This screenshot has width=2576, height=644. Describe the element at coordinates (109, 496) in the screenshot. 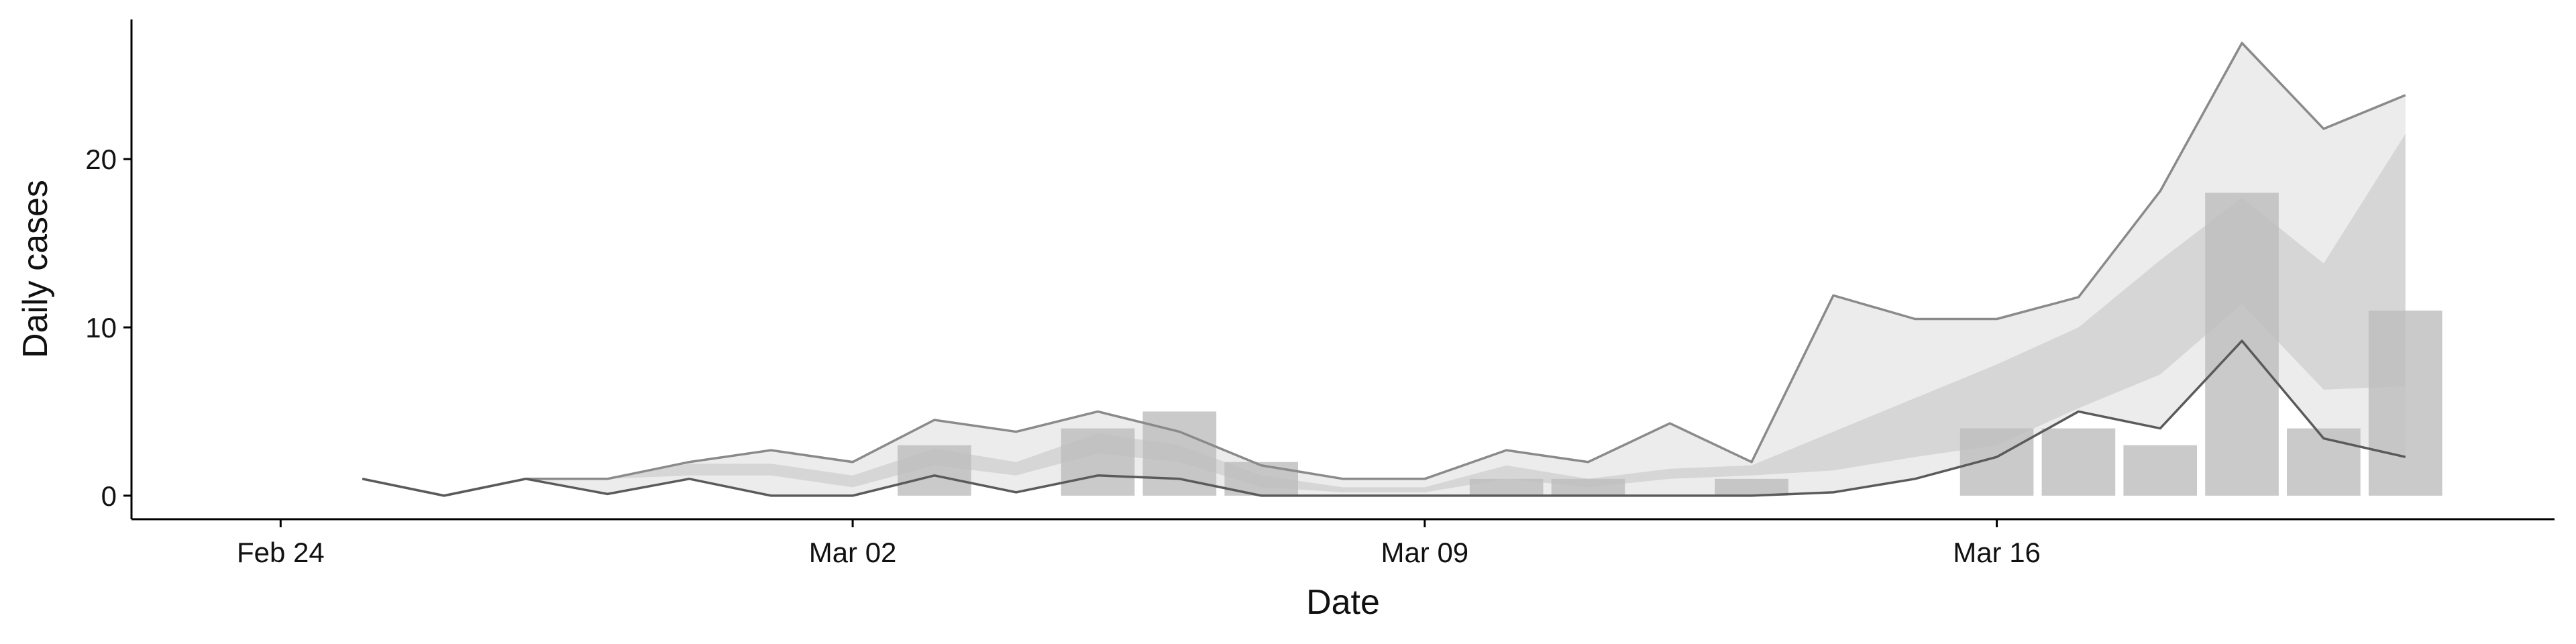

I see `y-tick-label: 0` at that location.